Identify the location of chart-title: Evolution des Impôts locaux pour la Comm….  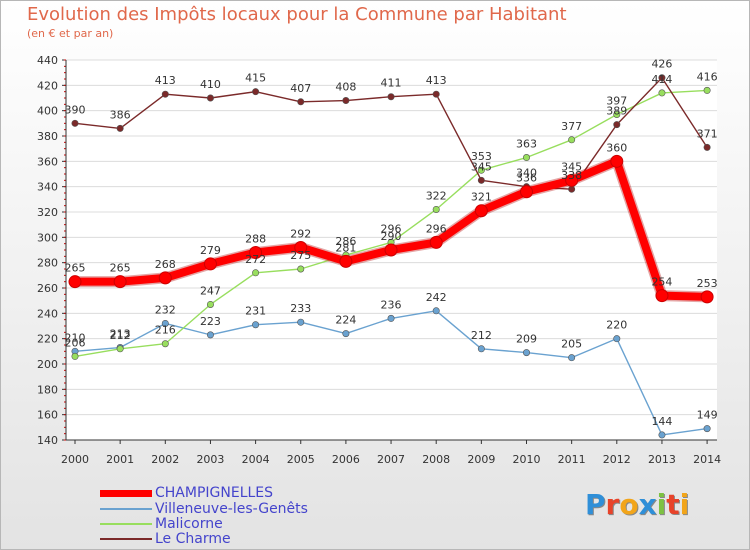
(297, 14).